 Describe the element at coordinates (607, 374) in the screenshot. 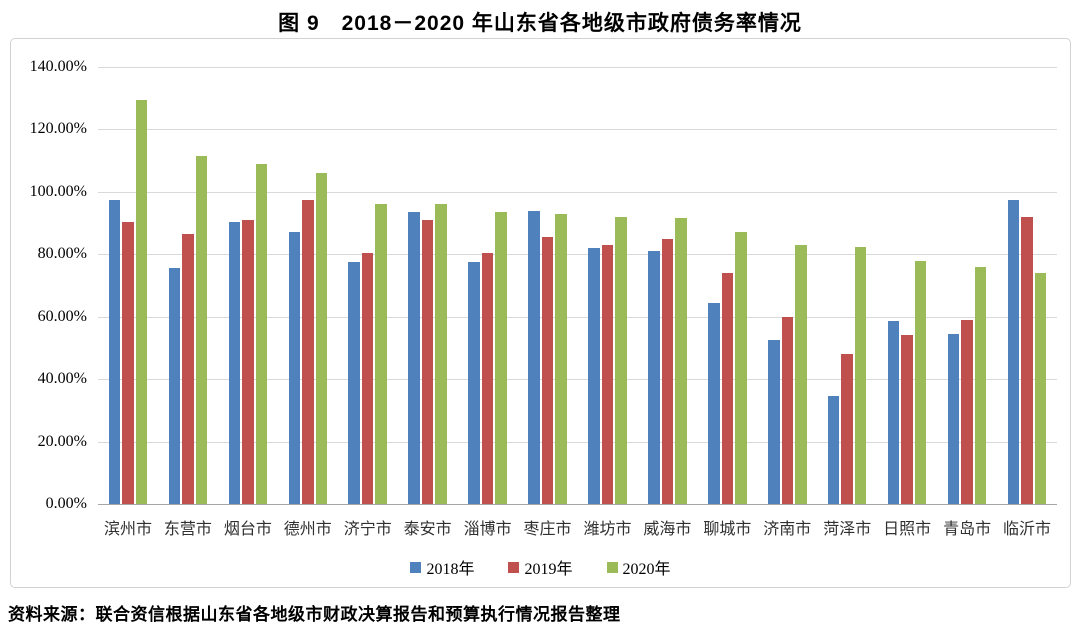

I see `bar-2019年-潍坊市` at that location.